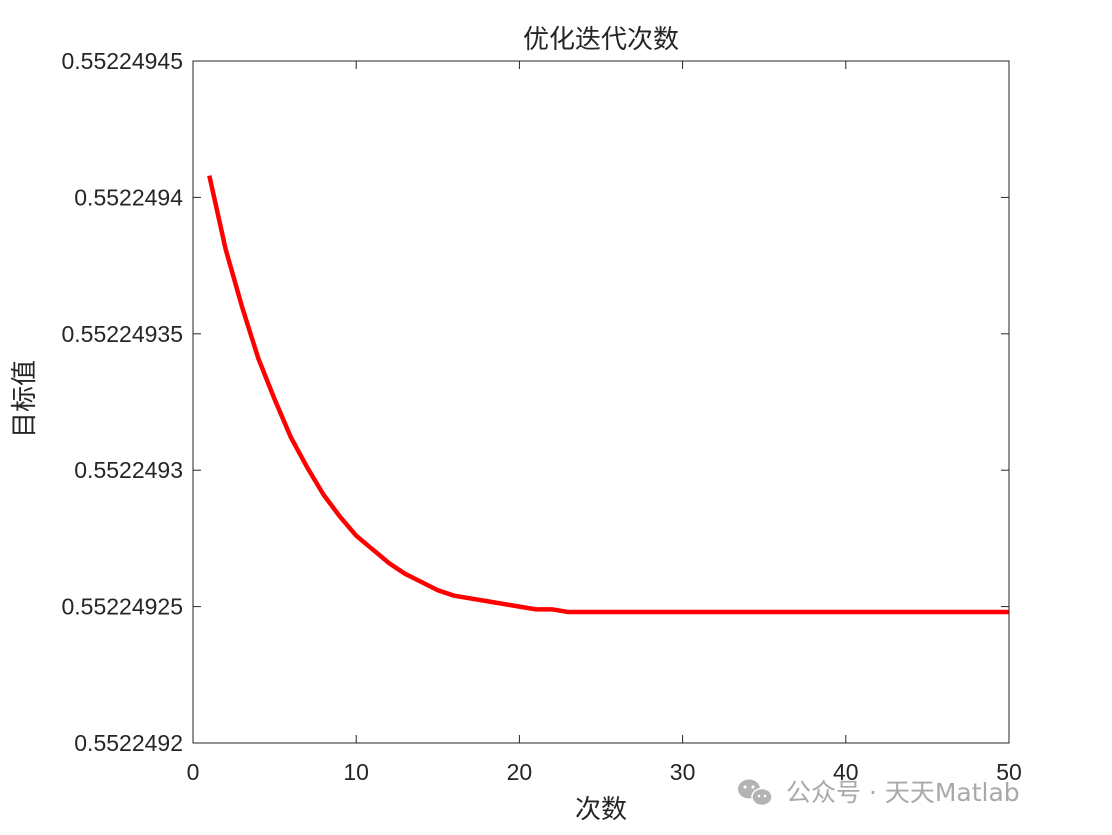 Image resolution: width=1112 pixels, height=835 pixels. I want to click on x-tick-label: 50, so click(1009, 772).